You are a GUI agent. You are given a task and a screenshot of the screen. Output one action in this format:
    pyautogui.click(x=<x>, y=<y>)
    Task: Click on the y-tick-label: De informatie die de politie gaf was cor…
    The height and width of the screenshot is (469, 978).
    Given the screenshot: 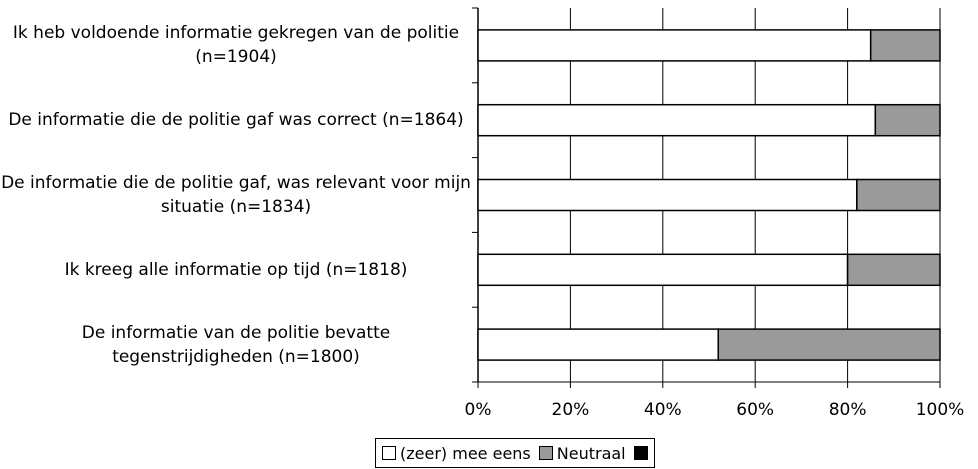 What is the action you would take?
    pyautogui.click(x=236, y=120)
    